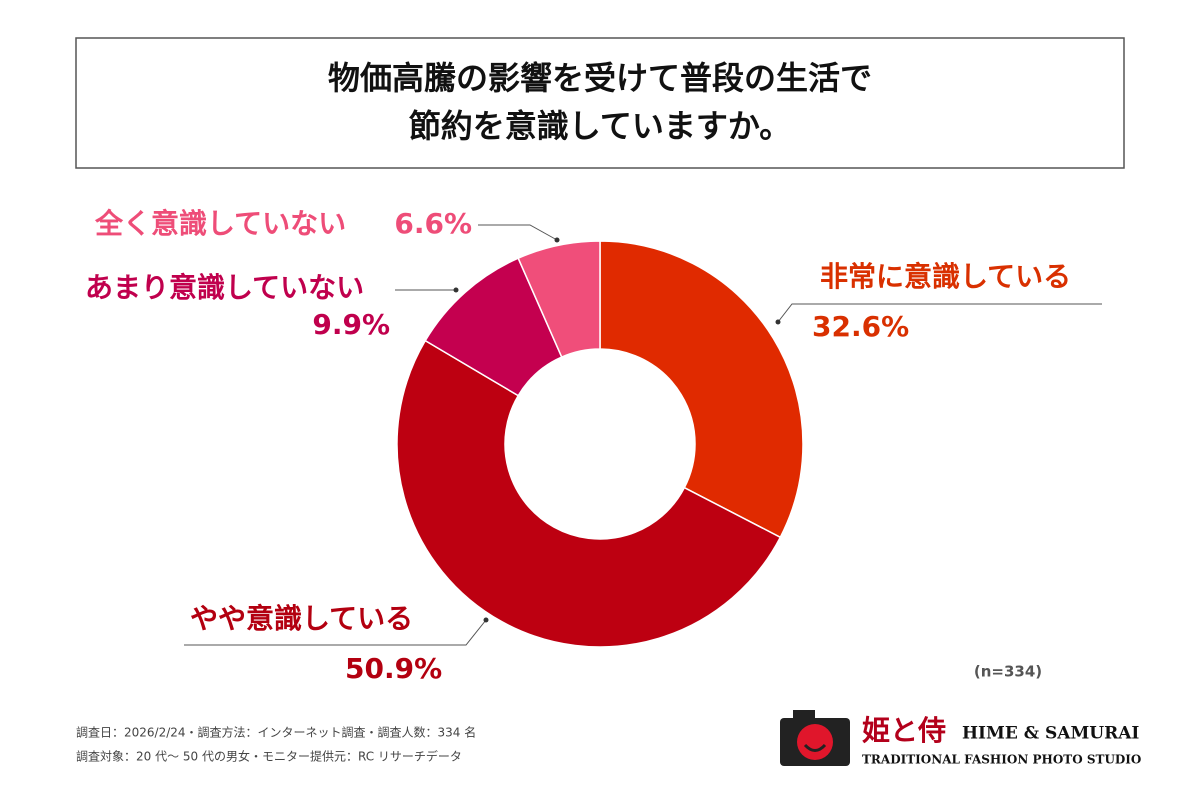 The height and width of the screenshot is (800, 1200). I want to click on logo-jp: 姫と侍, so click(904, 730).